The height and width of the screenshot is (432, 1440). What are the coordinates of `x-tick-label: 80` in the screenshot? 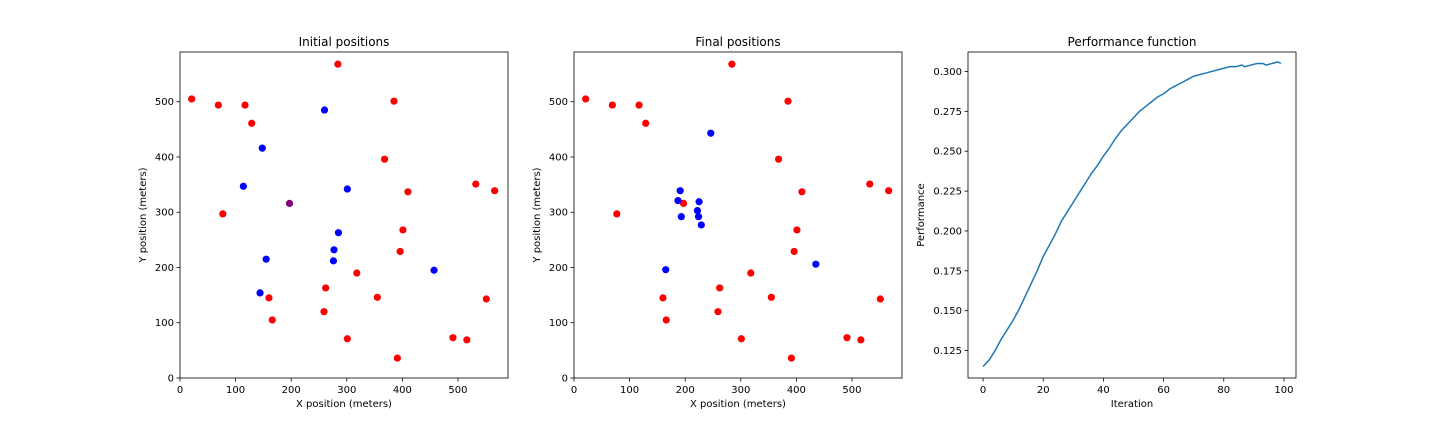 It's located at (1223, 390).